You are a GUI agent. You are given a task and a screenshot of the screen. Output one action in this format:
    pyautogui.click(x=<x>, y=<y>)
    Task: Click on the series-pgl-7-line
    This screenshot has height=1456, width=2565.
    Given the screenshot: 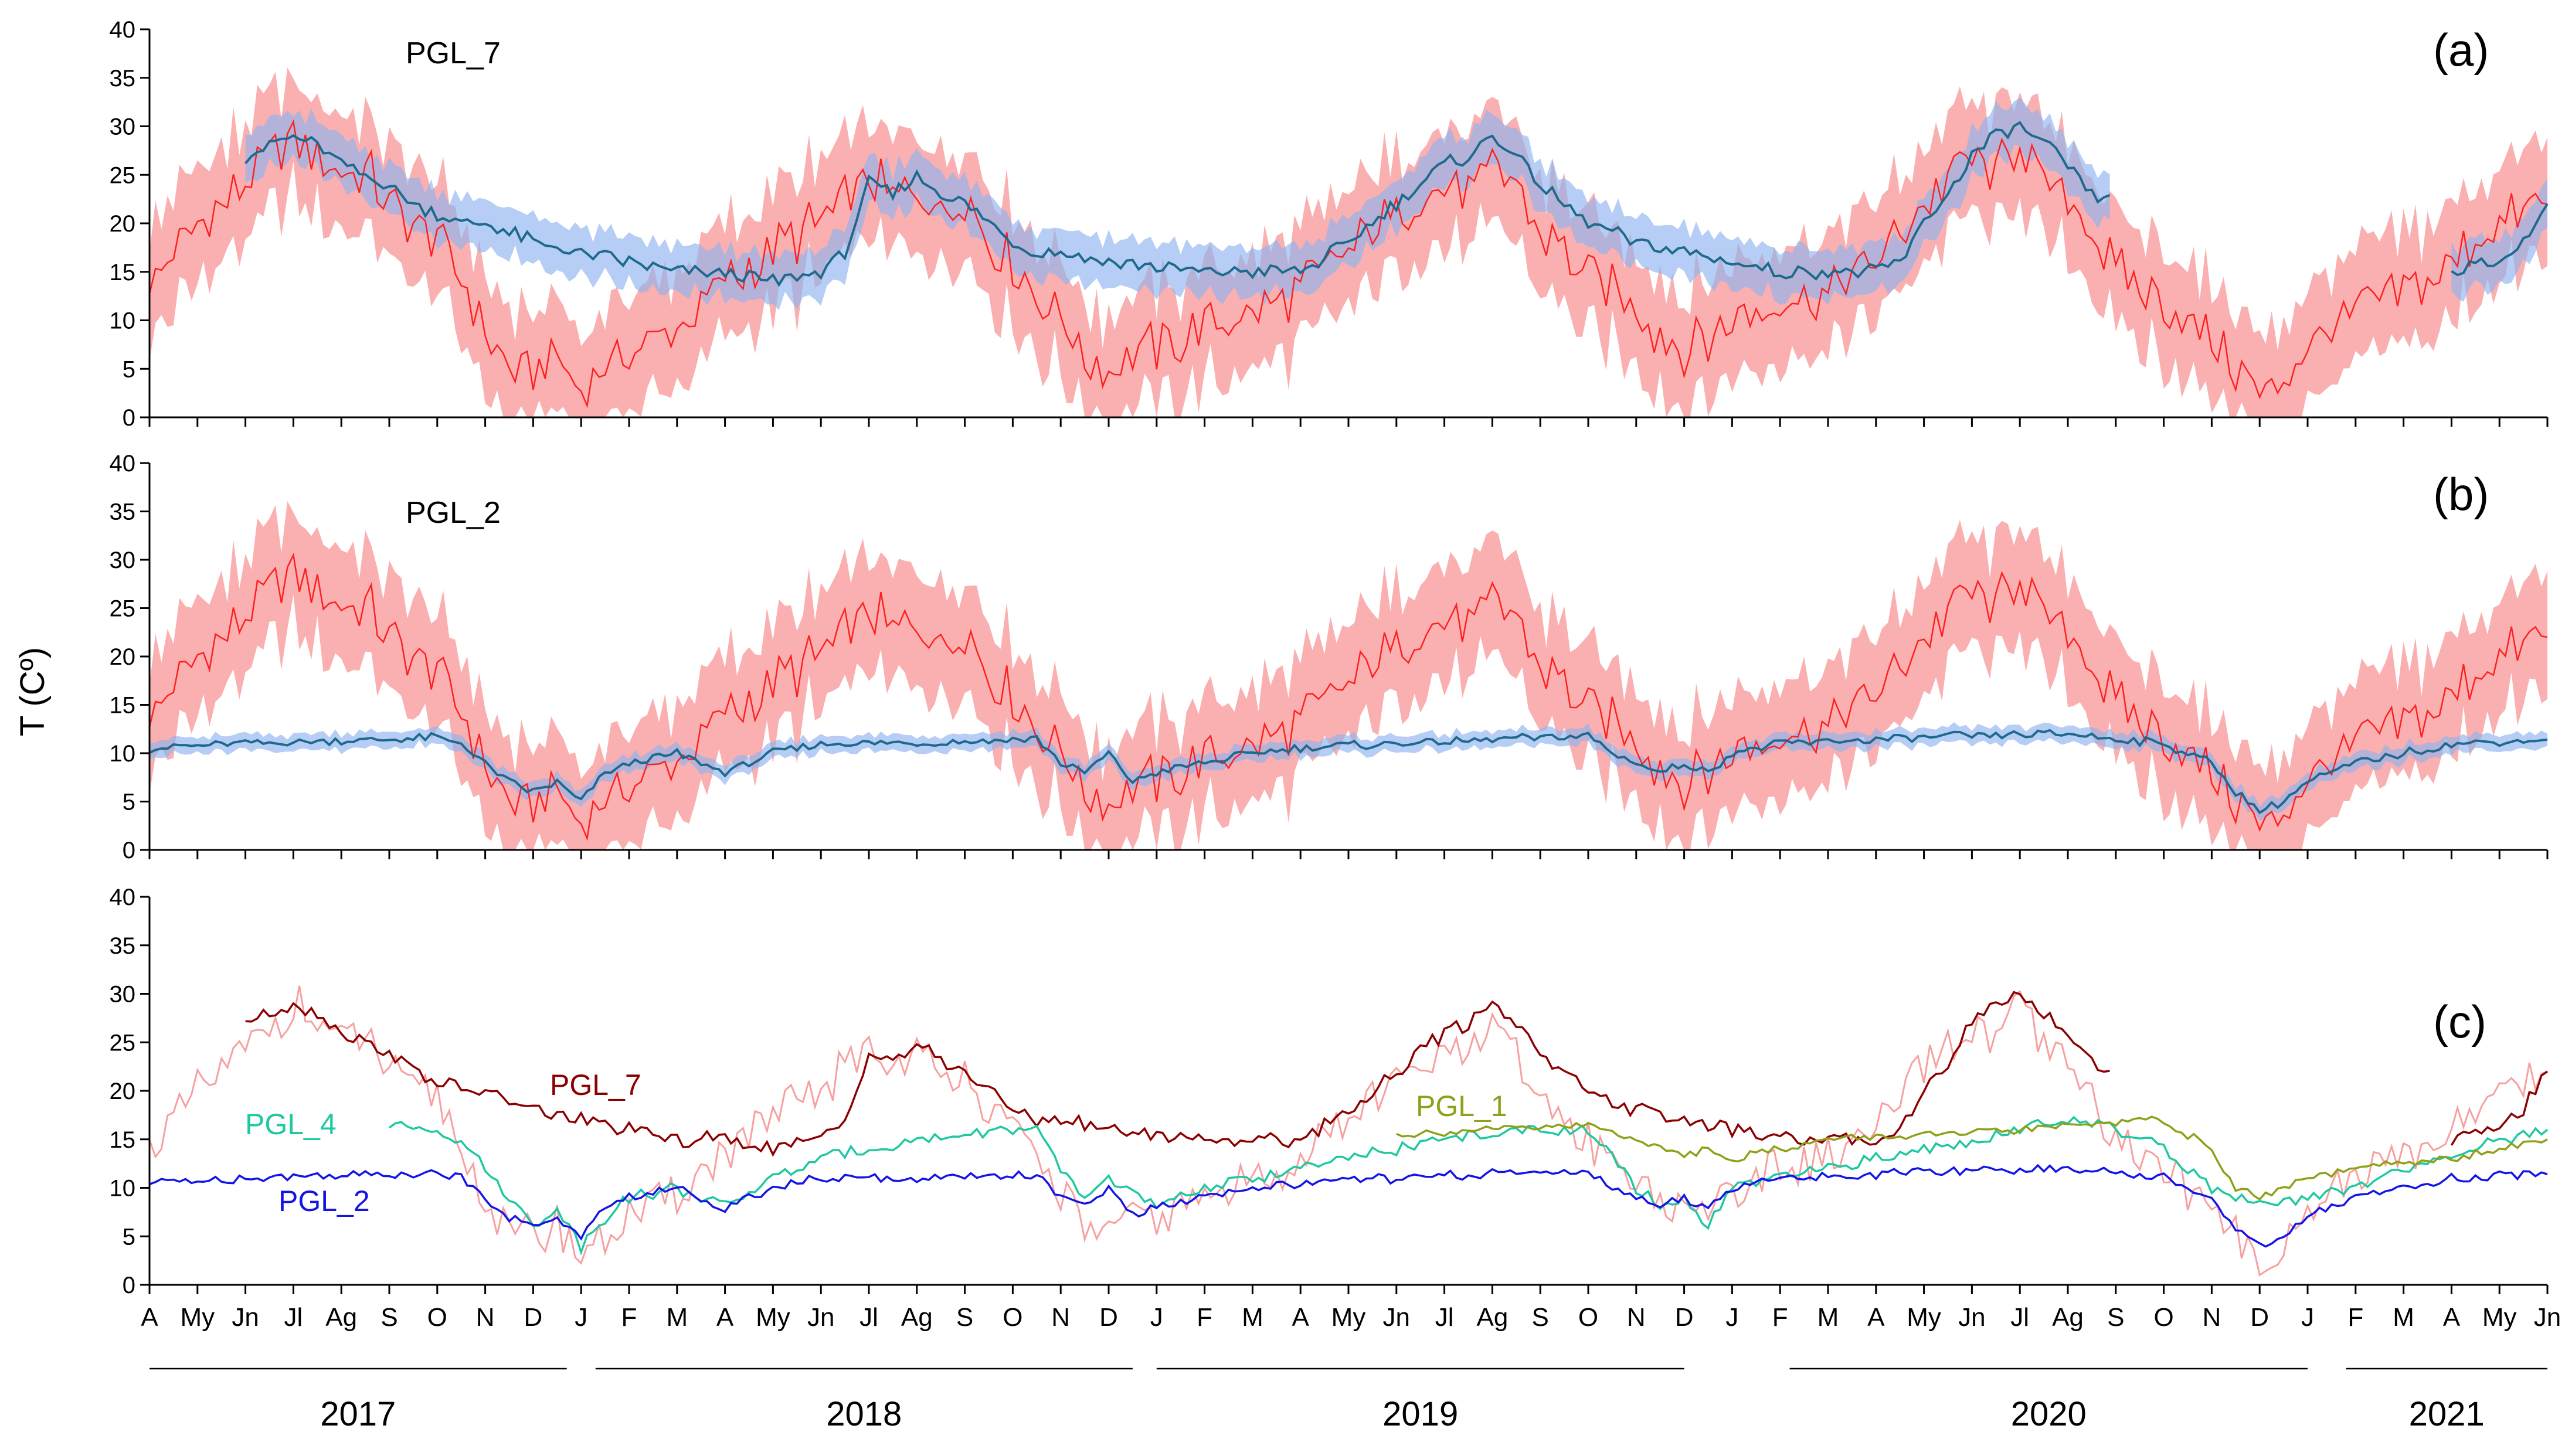 What is the action you would take?
    pyautogui.click(x=1177, y=1074)
    